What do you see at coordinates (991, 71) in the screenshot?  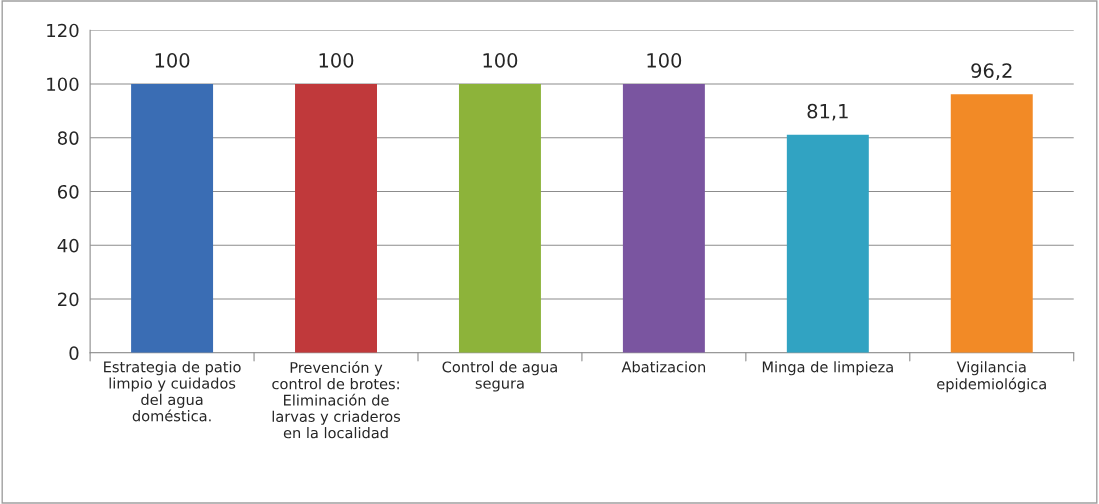 I see `data-label: 96,2` at bounding box center [991, 71].